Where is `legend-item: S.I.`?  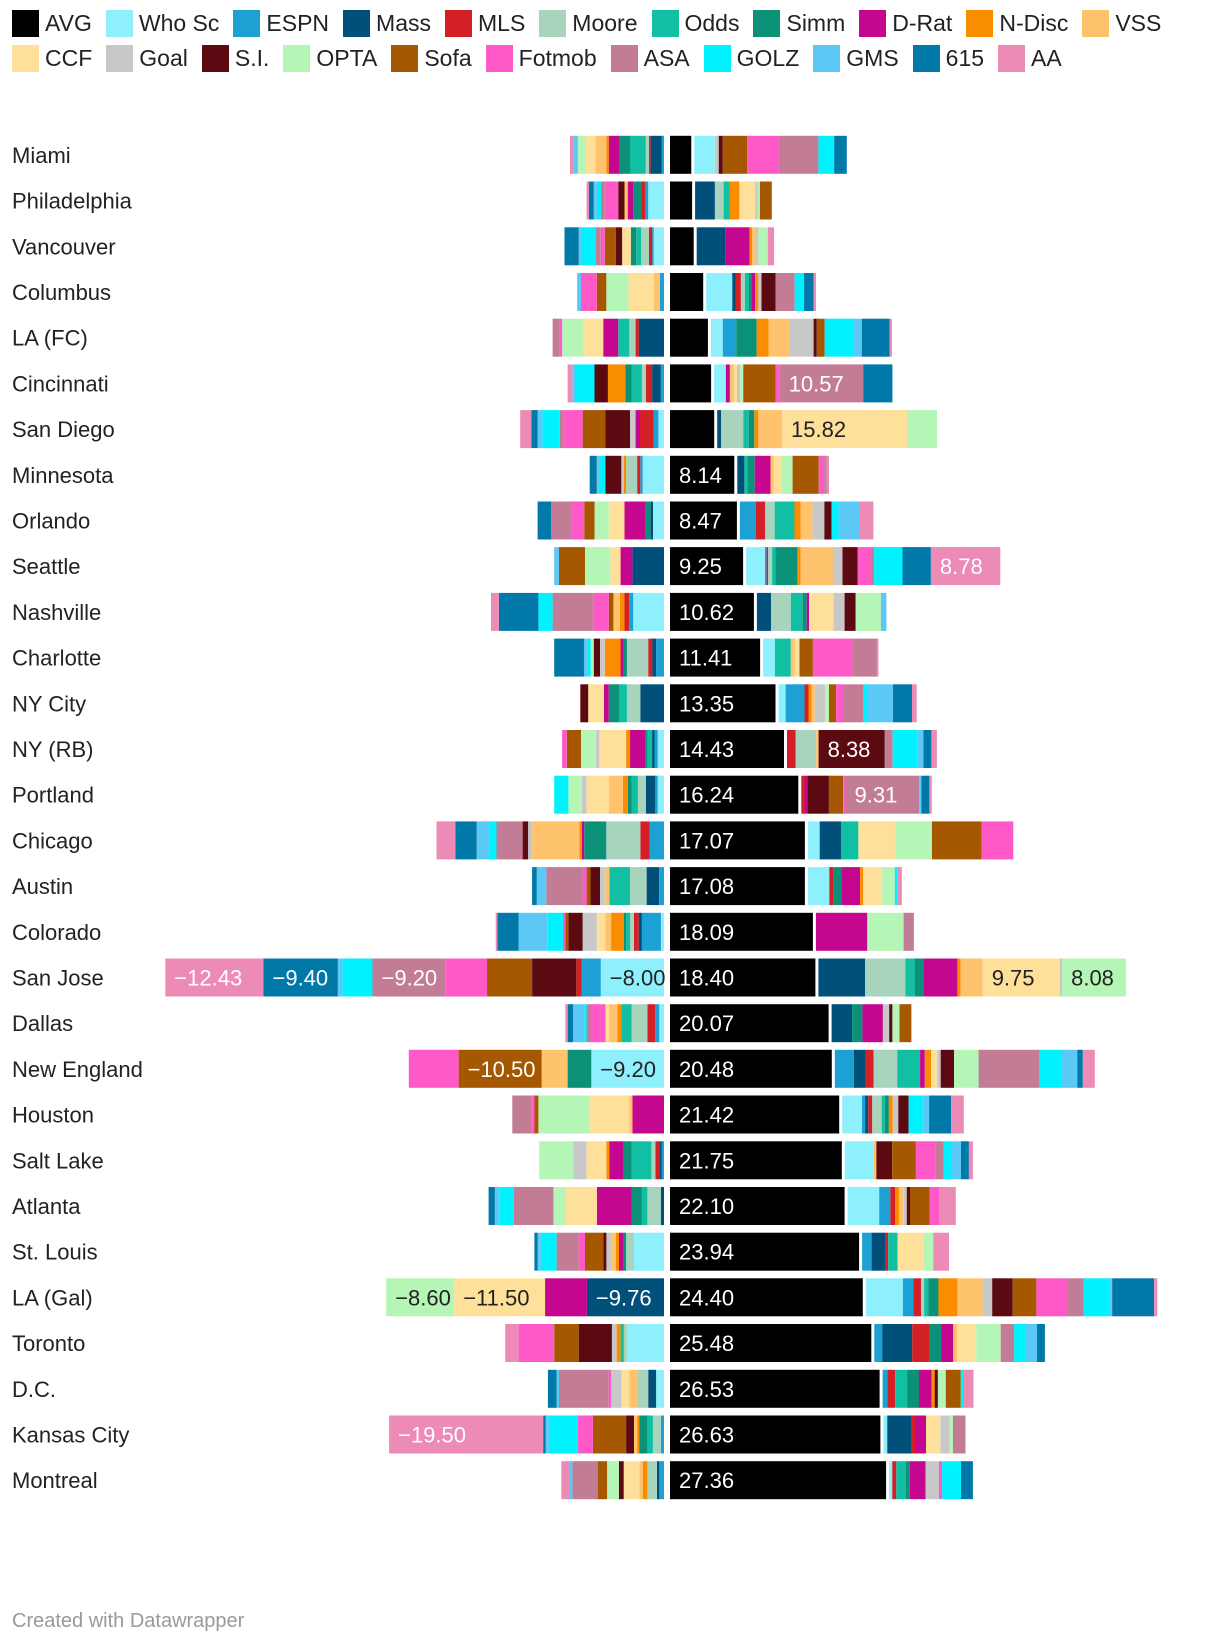
legend-item: S.I. is located at coordinates (235, 58).